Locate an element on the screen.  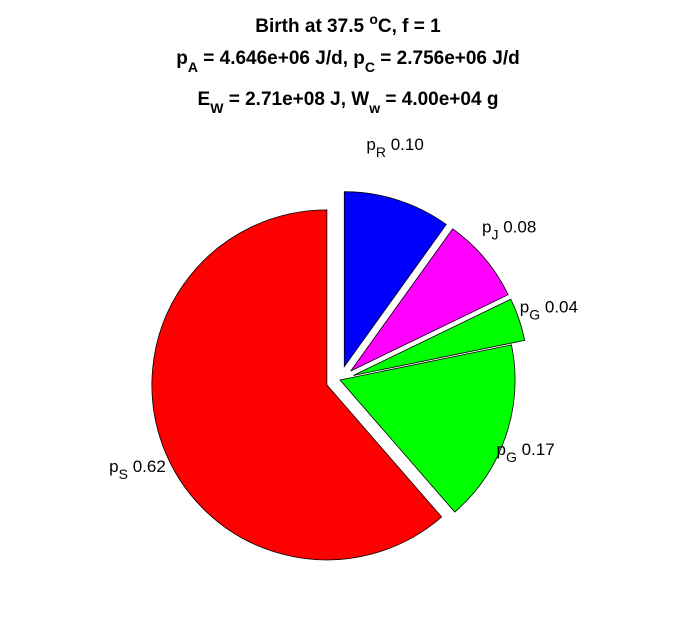
slice-label-g-2: pG 0.04 is located at coordinates (549, 310).